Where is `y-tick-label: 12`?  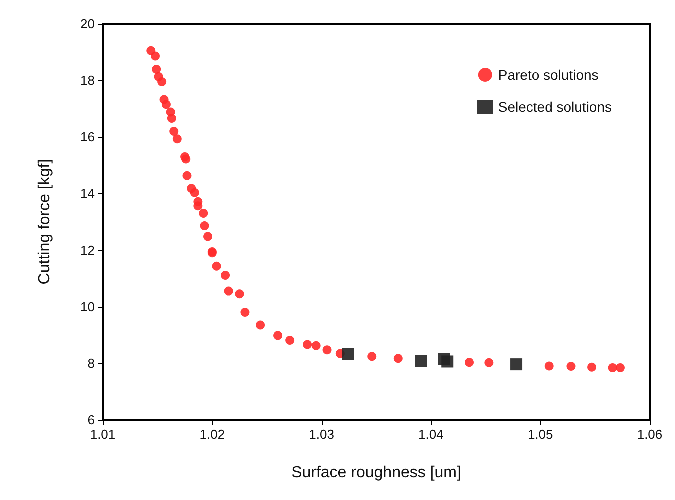 y-tick-label: 12 is located at coordinates (87, 250).